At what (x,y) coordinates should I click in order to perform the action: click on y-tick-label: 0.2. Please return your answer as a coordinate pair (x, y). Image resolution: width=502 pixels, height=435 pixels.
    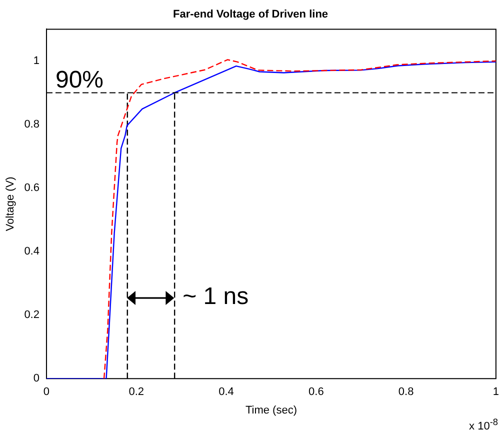
    Looking at the image, I should click on (32, 315).